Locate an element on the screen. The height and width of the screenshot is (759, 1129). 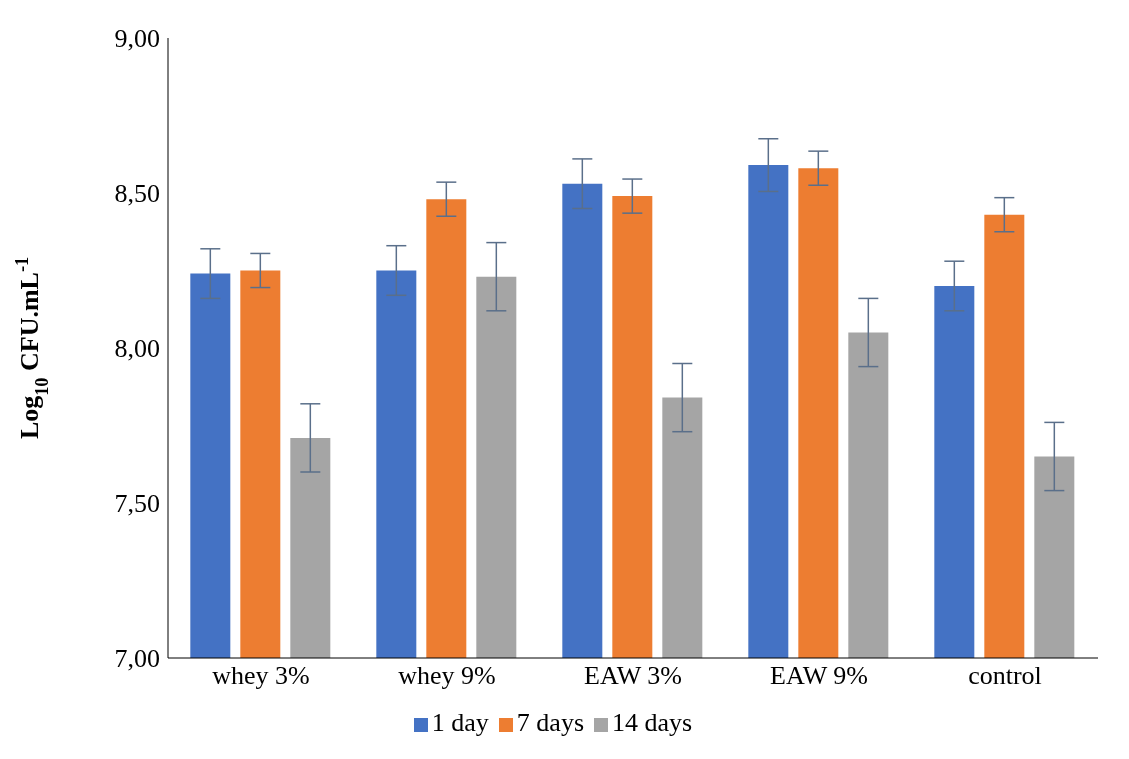
y-tick-label: 9,00 is located at coordinates (137, 39).